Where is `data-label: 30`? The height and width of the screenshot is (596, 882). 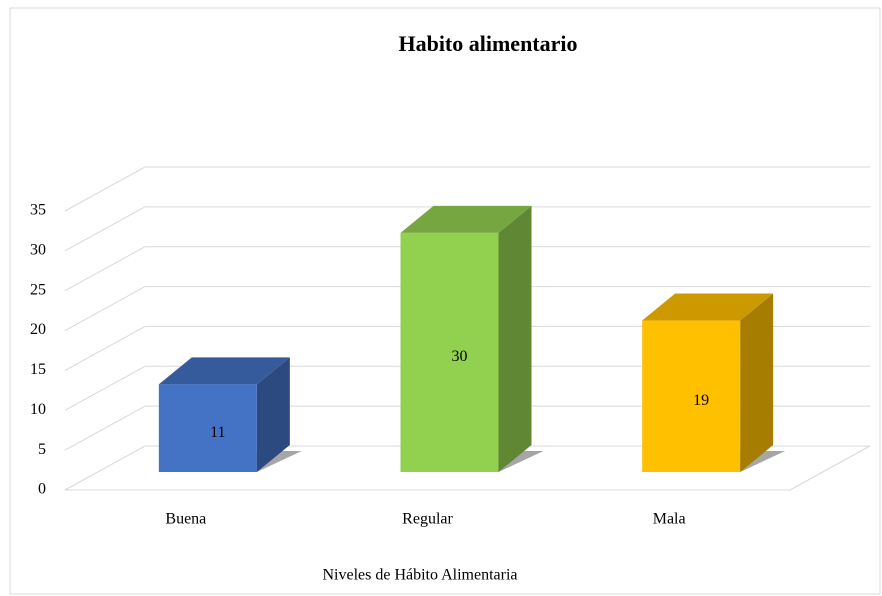
data-label: 30 is located at coordinates (460, 356).